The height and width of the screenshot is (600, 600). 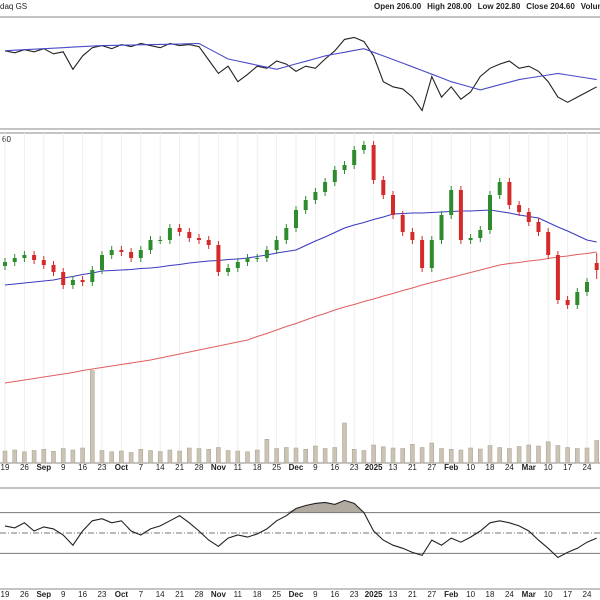 What do you see at coordinates (449, 6) in the screenshot?
I see `ohlc-text: High 208.00` at bounding box center [449, 6].